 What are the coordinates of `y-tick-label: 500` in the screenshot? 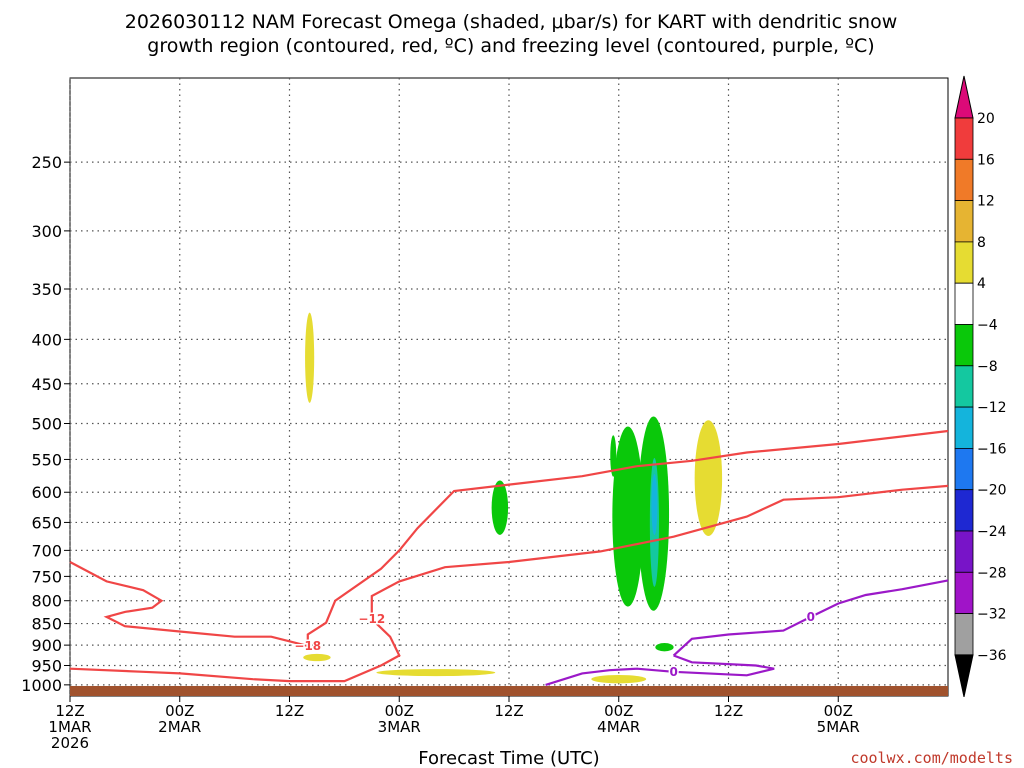 It's located at (46, 423).